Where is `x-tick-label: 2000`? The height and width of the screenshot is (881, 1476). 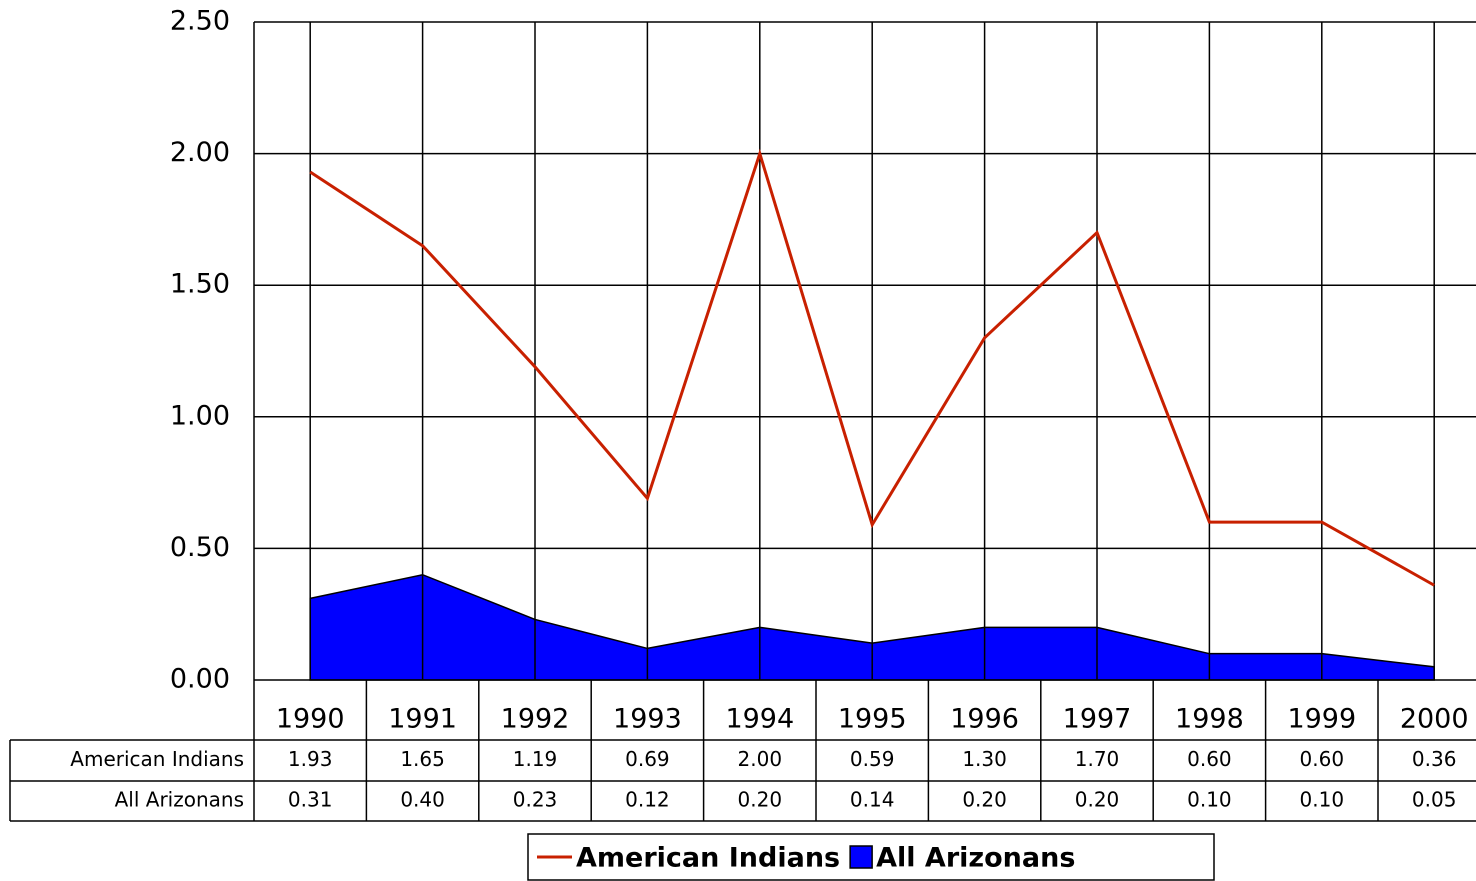 x-tick-label: 2000 is located at coordinates (1434, 719).